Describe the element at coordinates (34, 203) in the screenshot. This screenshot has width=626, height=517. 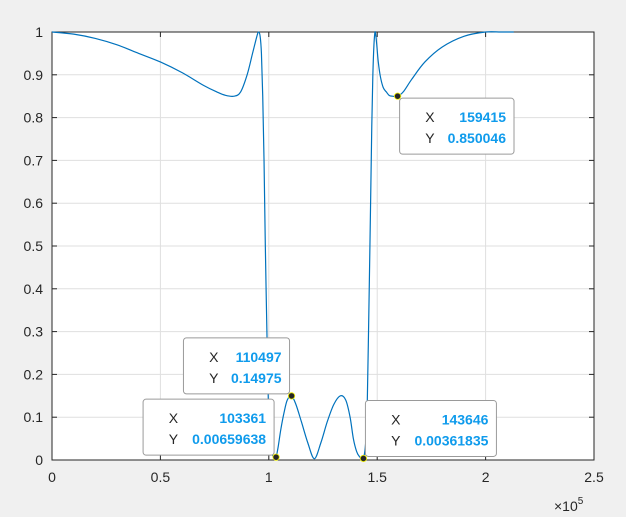
I see `y-tick-label-6: 0.6` at that location.